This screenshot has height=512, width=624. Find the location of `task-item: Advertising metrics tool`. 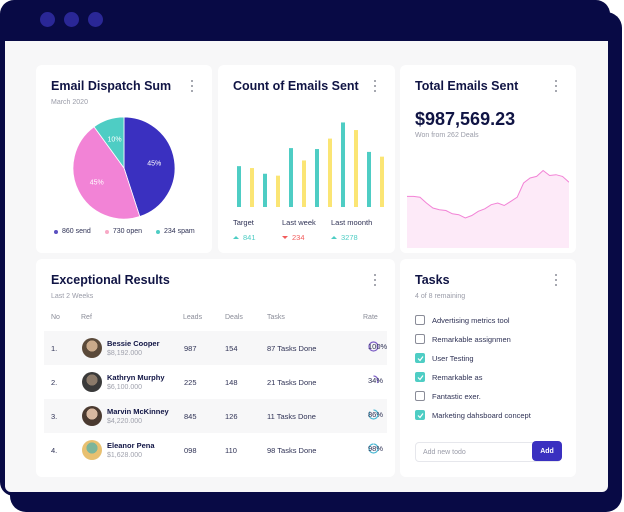

task-item: Advertising metrics tool is located at coordinates (462, 320).